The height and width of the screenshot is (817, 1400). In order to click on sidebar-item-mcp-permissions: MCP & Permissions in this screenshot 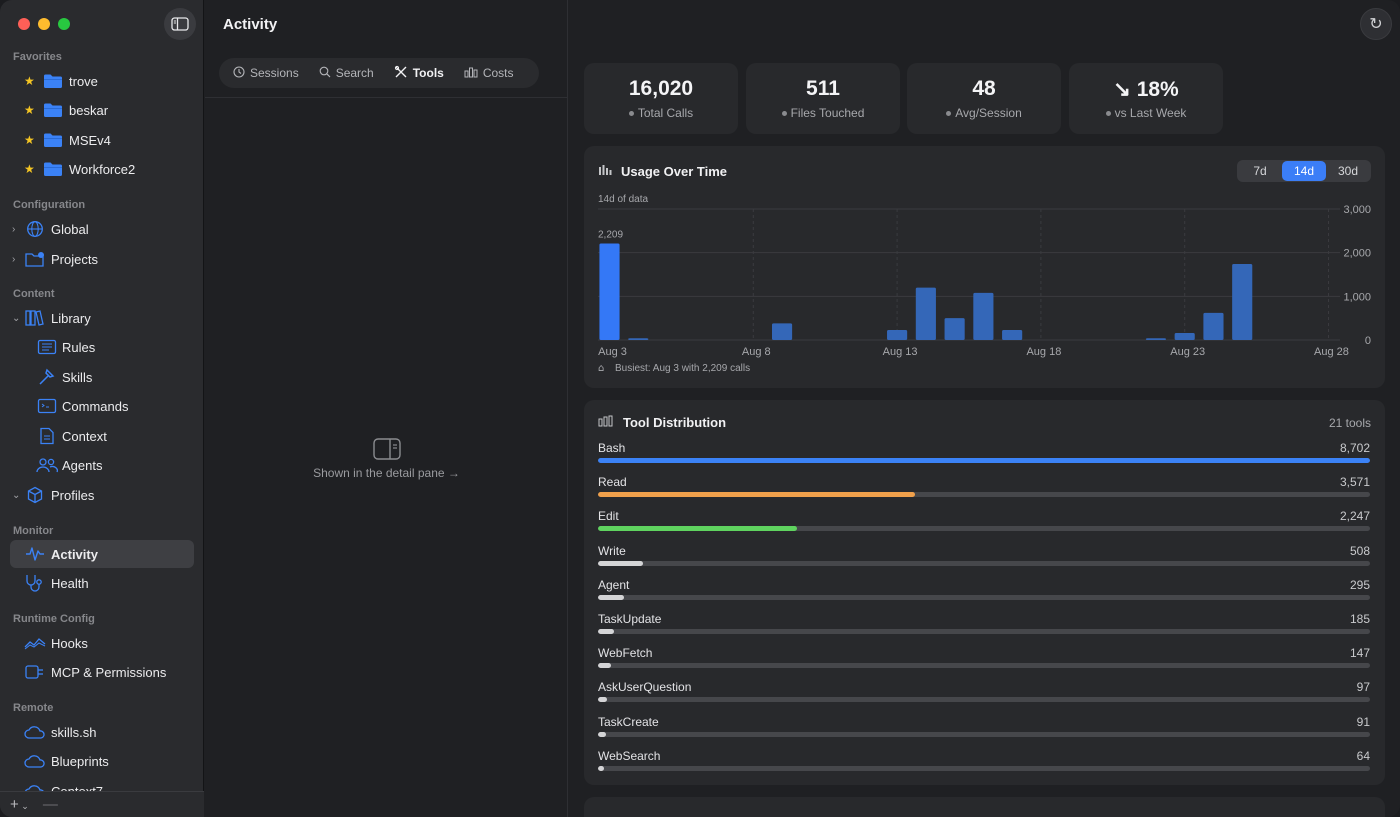, I will do `click(102, 672)`.